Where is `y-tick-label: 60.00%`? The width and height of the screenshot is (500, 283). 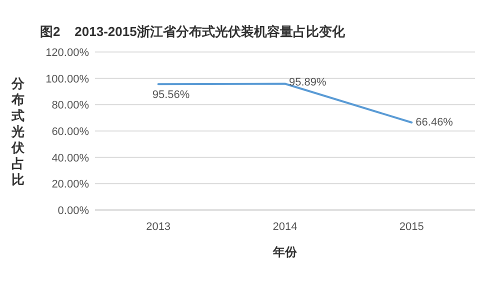 y-tick-label: 60.00% is located at coordinates (71, 132).